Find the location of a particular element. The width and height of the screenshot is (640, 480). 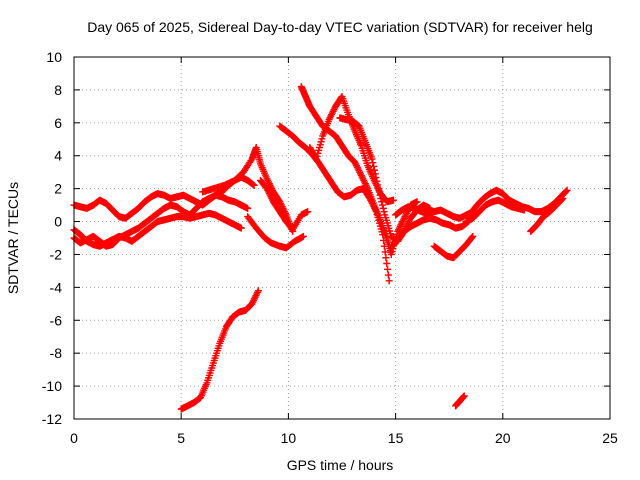

y-tick-label: 0 is located at coordinates (58, 222).